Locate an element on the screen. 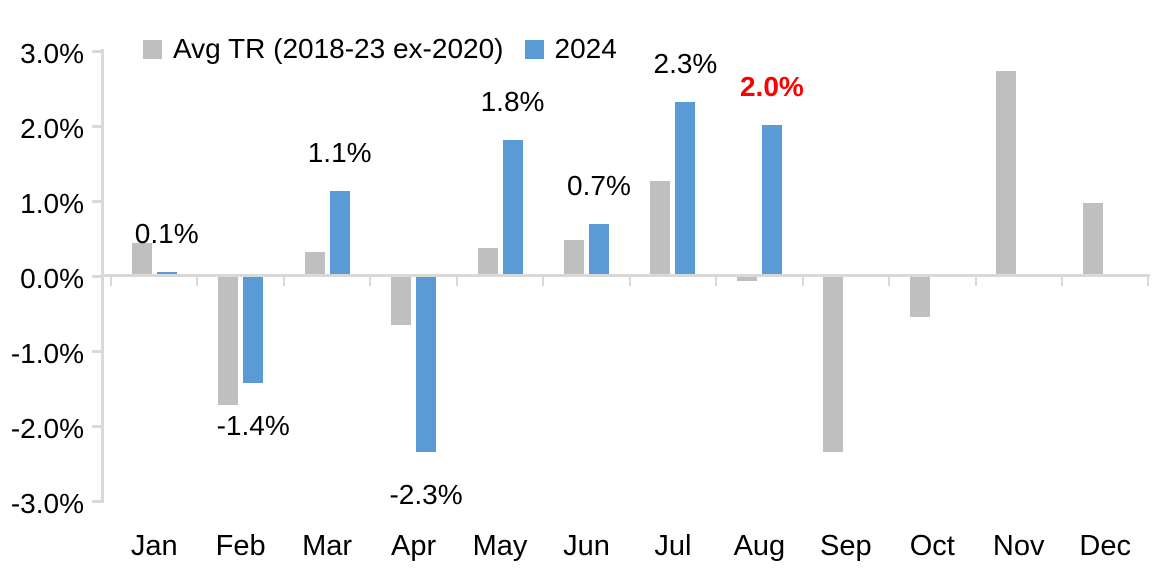 This screenshot has width=1152, height=570. y-axis-label--3.0%: -3.0% is located at coordinates (47, 503).